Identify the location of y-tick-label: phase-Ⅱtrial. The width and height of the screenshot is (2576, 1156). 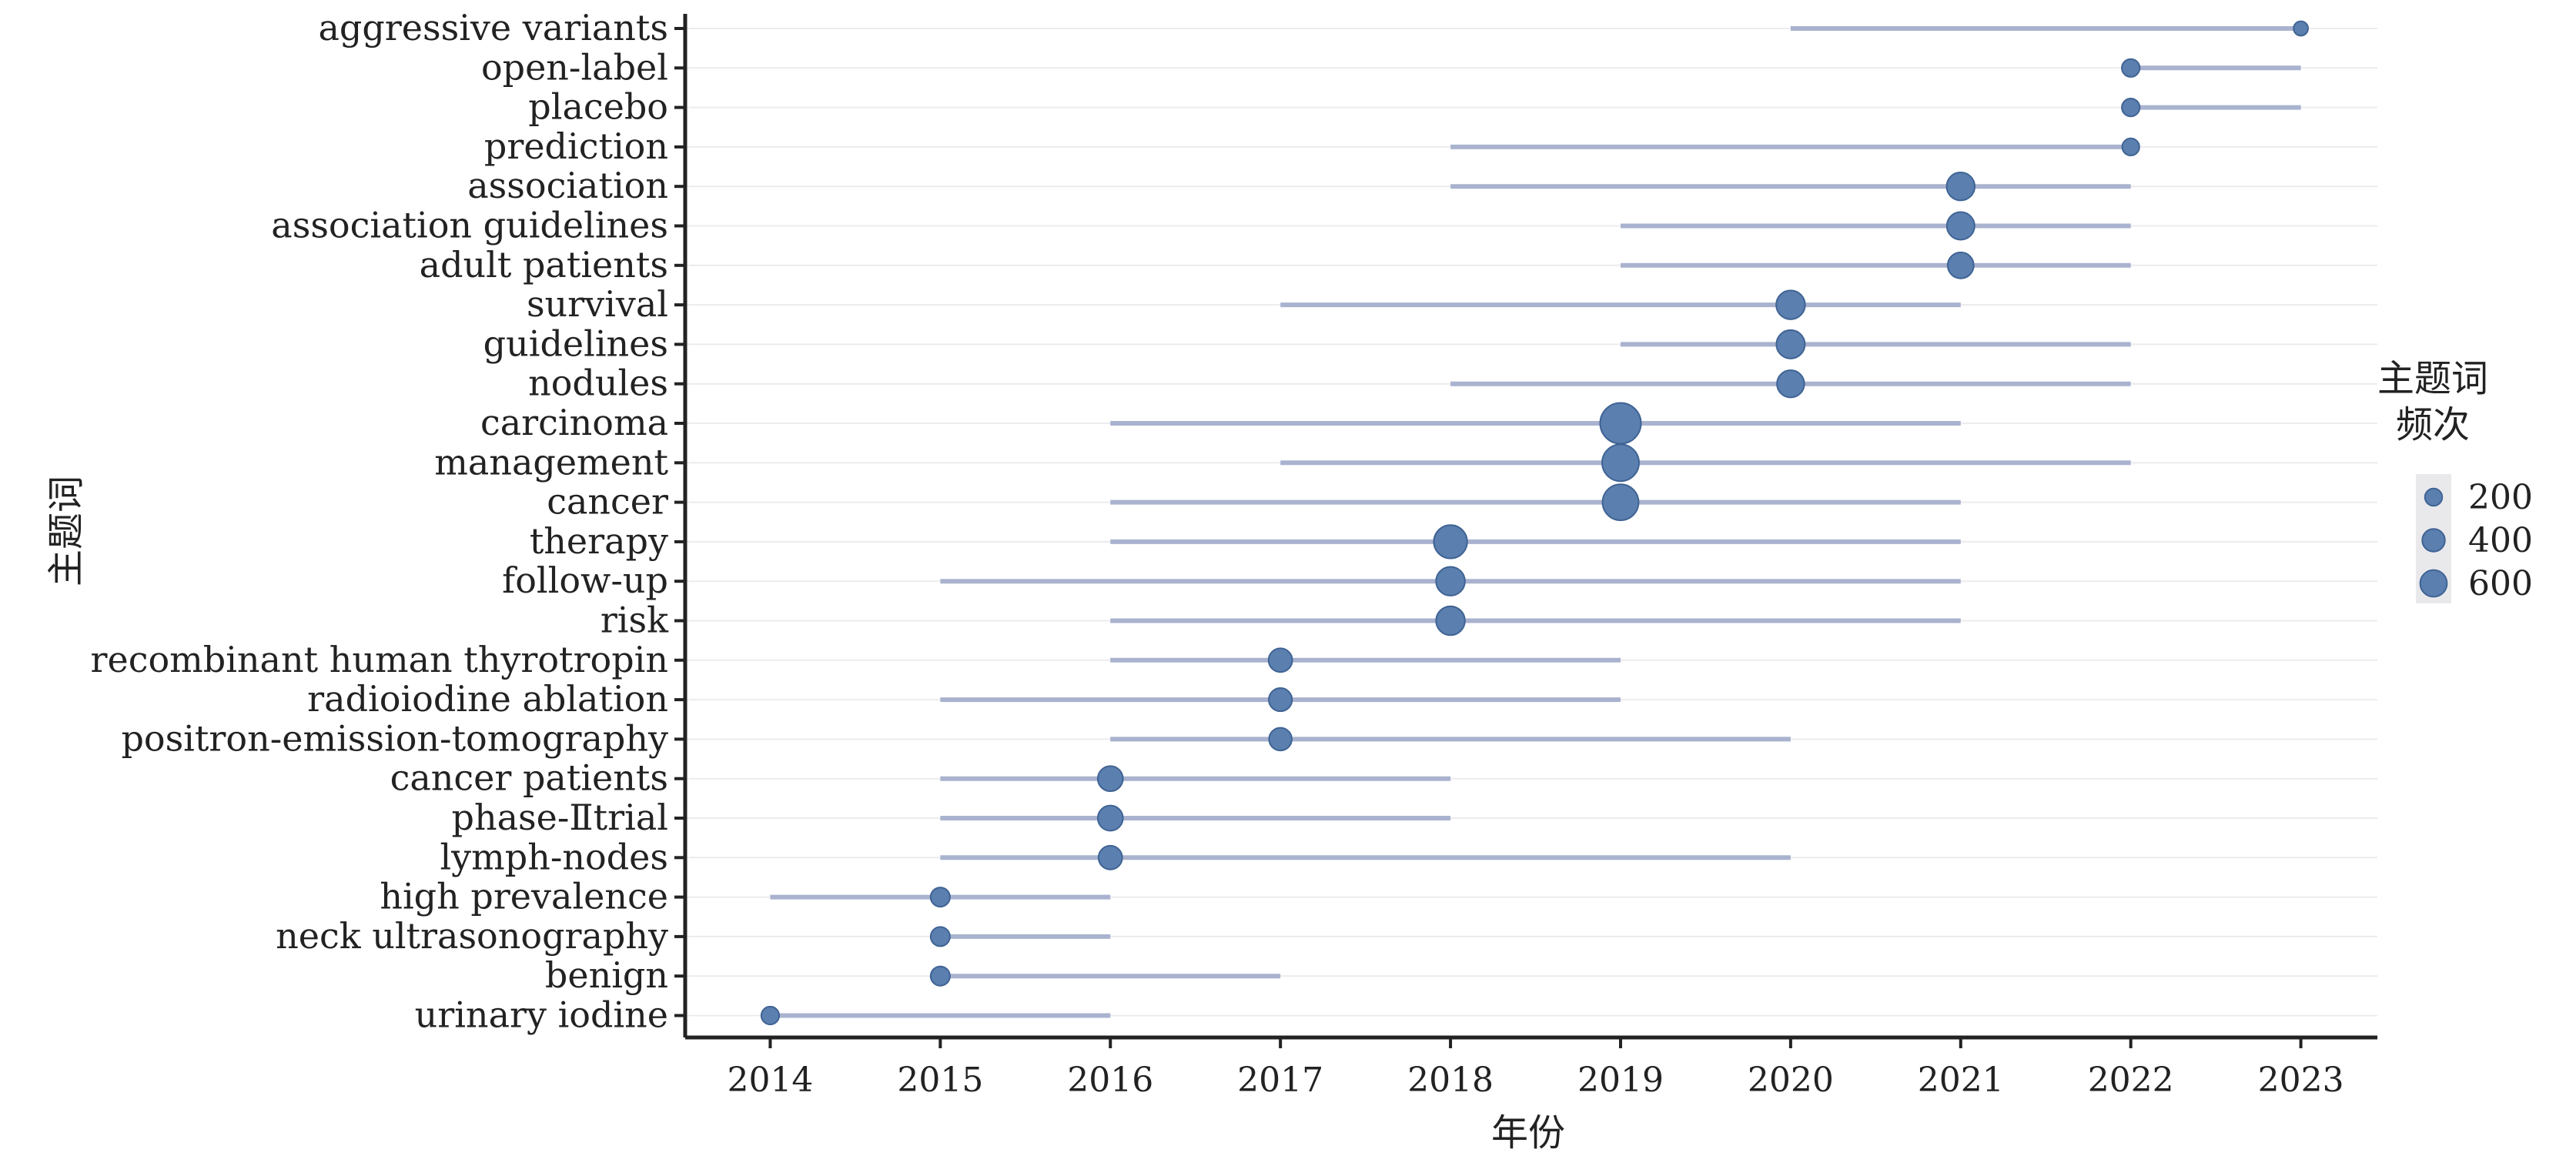
(560, 818).